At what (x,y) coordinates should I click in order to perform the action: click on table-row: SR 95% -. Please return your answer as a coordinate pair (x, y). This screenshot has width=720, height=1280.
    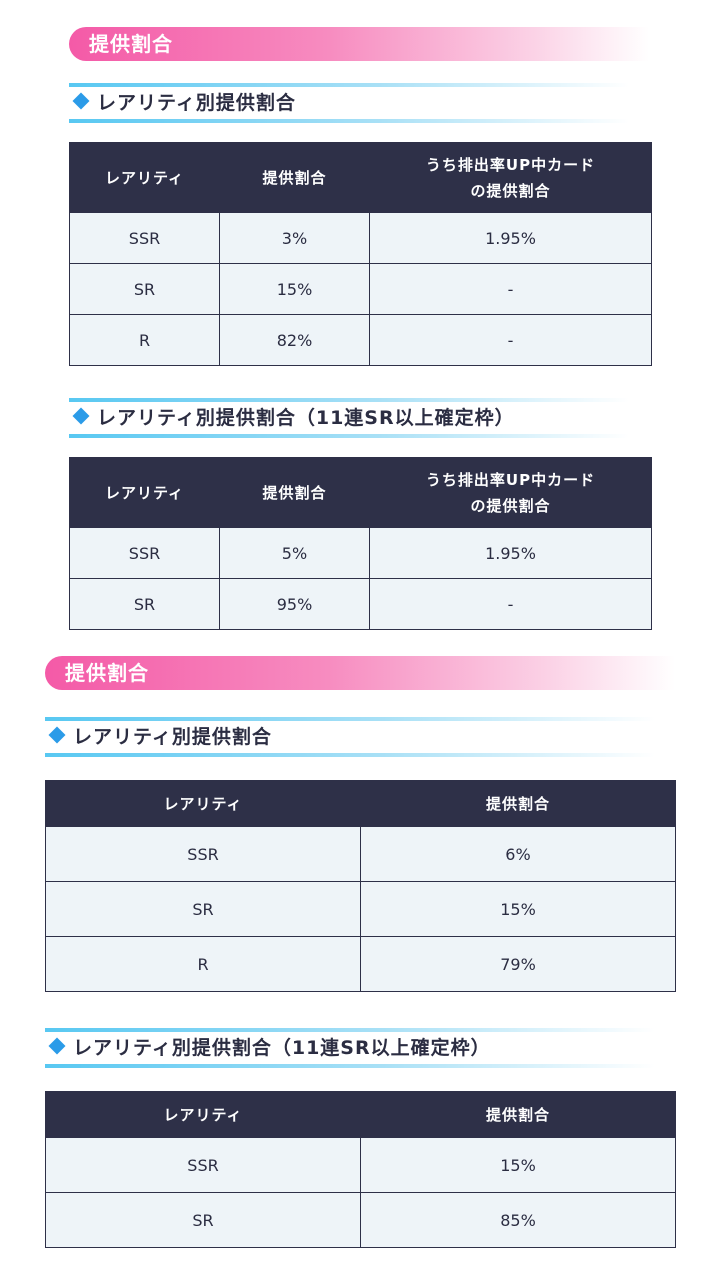
    Looking at the image, I should click on (360, 604).